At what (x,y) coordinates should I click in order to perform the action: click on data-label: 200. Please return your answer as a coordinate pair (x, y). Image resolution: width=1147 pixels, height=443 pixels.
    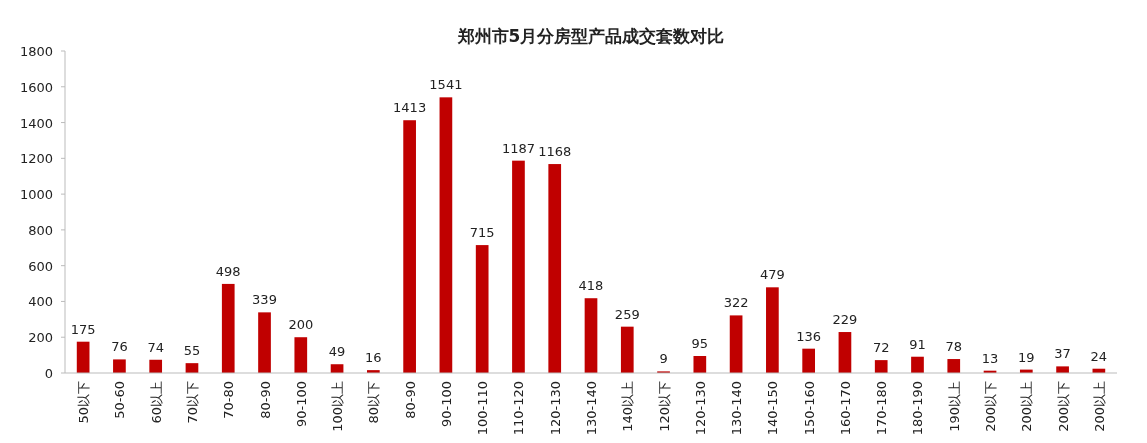
    Looking at the image, I should click on (301, 325).